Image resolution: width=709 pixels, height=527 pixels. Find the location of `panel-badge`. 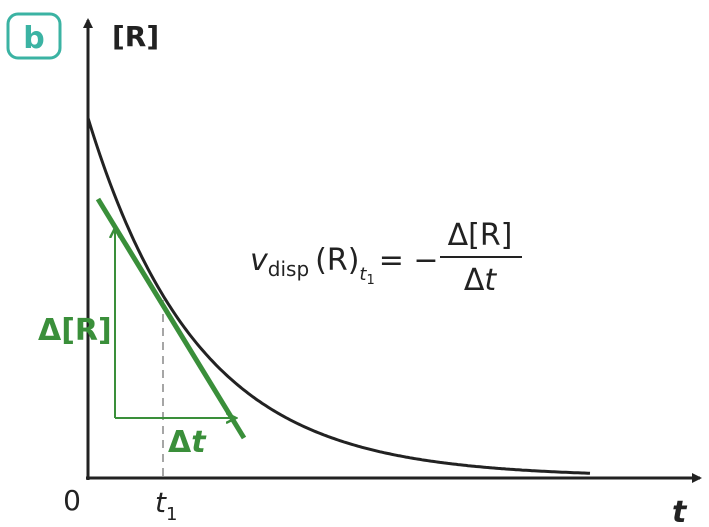

panel-badge is located at coordinates (34, 36).